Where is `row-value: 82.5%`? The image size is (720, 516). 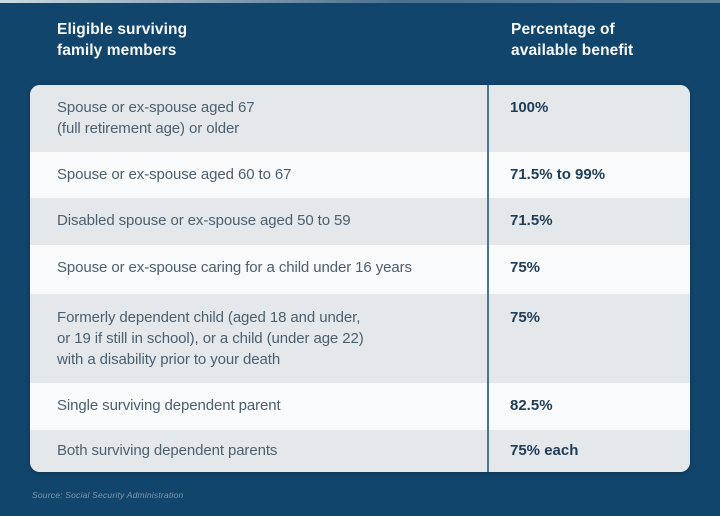 row-value: 82.5% is located at coordinates (531, 405).